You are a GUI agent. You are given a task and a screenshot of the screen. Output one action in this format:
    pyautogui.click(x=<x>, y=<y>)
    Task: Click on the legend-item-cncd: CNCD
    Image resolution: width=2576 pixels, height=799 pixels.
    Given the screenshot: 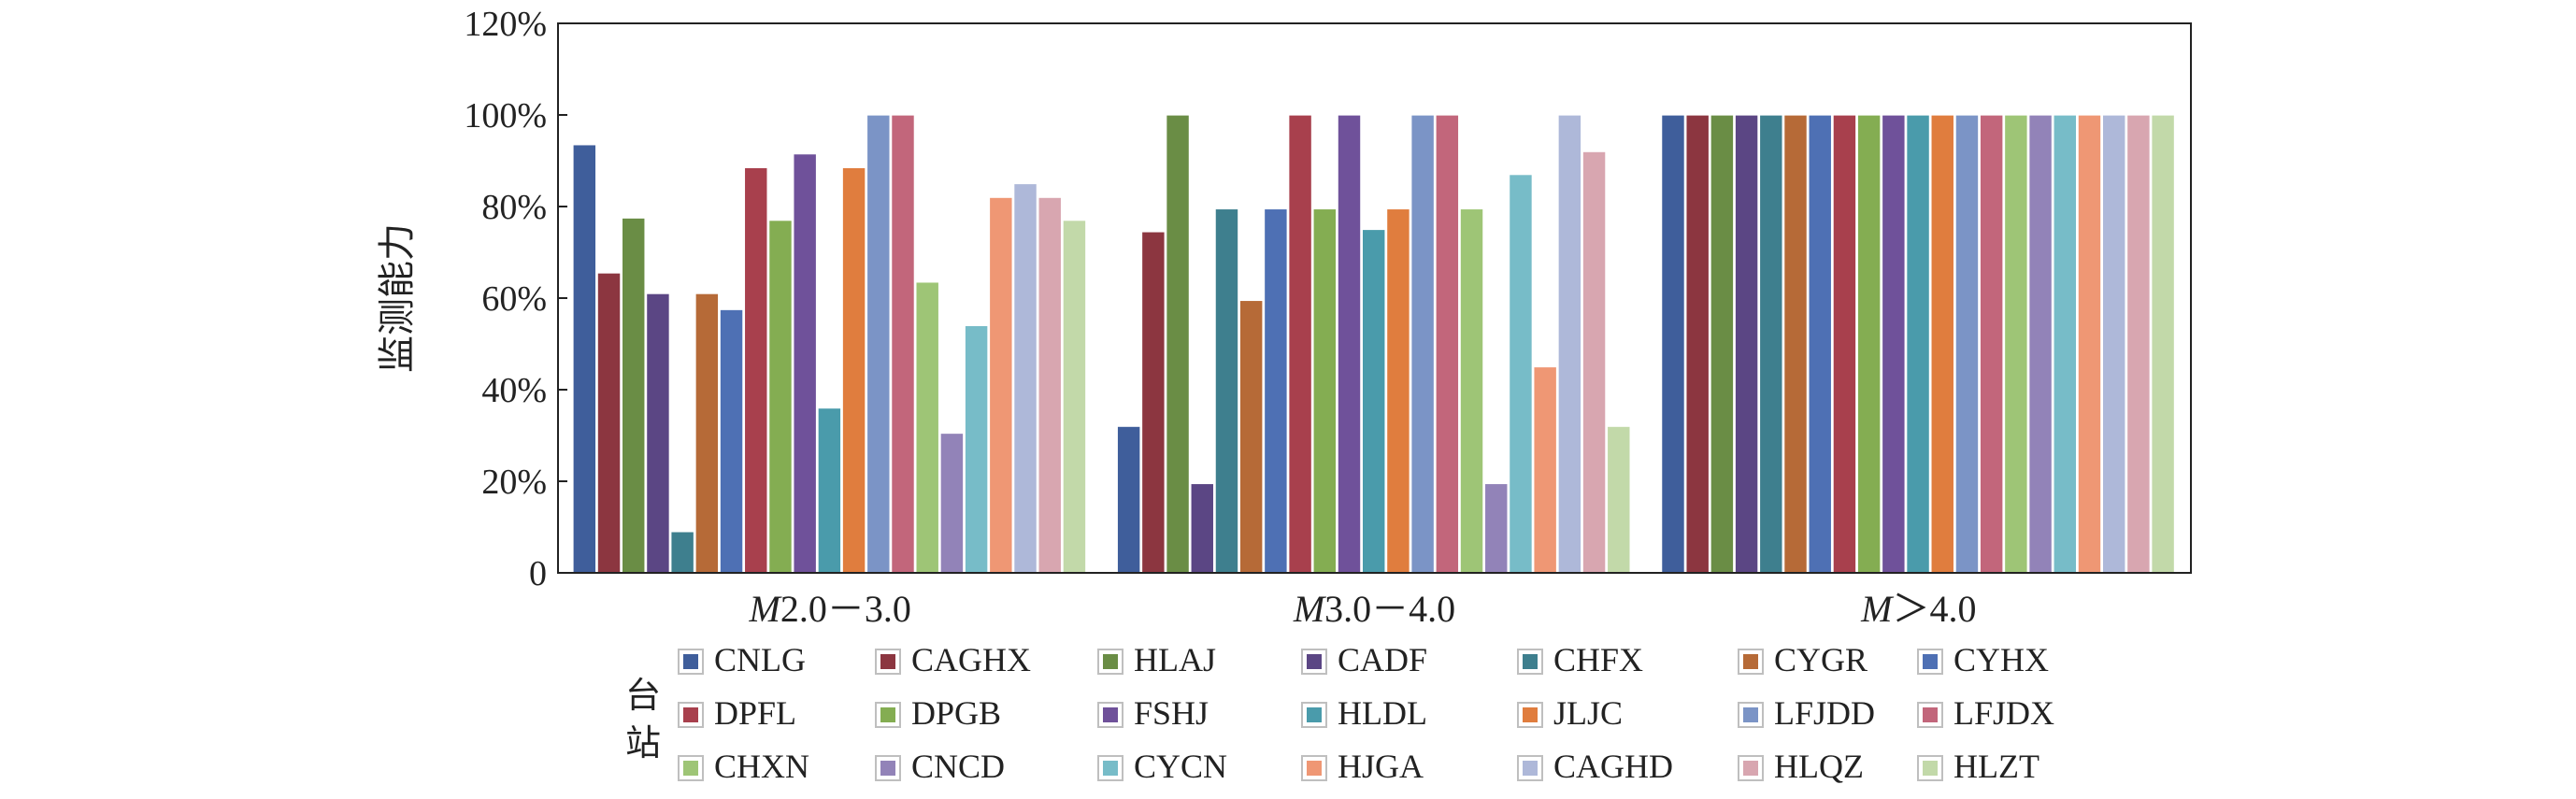 What is the action you would take?
    pyautogui.click(x=940, y=766)
    